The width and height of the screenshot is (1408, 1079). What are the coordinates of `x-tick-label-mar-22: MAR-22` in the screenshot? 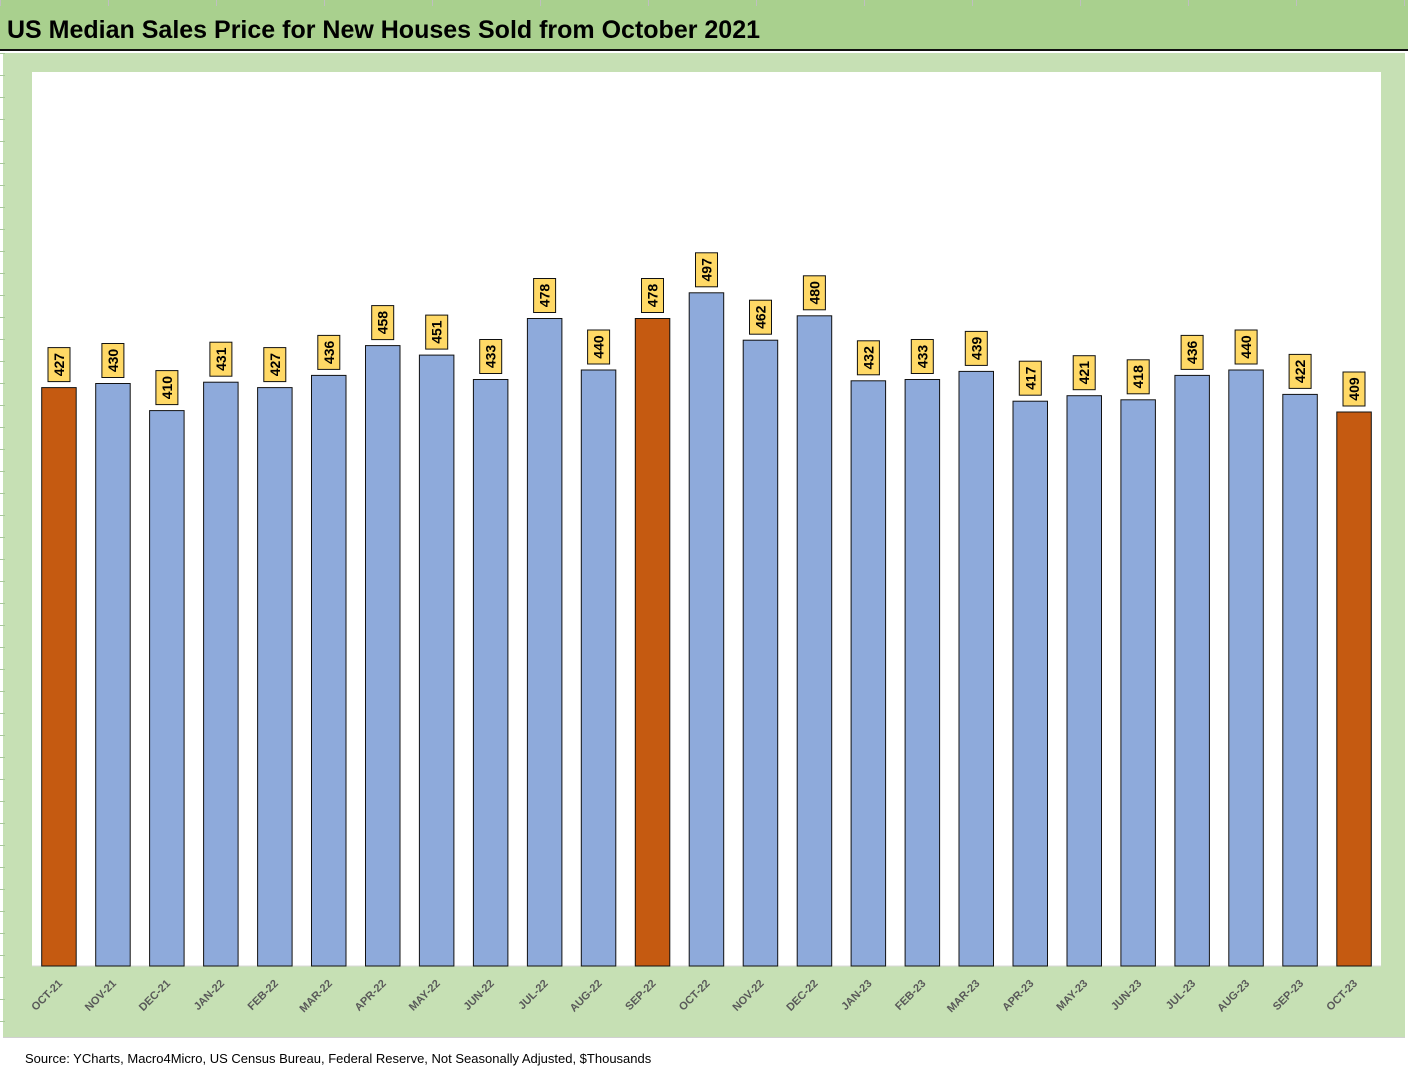 It's located at (315, 996).